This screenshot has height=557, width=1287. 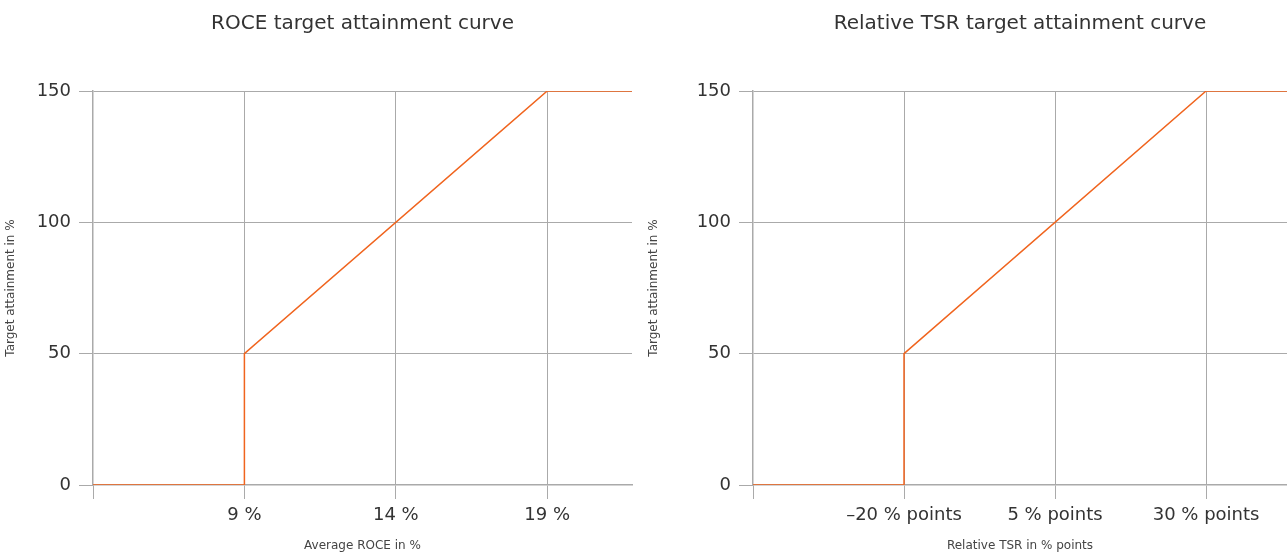 I want to click on x-tick-label: 30 % points, so click(x=1206, y=514).